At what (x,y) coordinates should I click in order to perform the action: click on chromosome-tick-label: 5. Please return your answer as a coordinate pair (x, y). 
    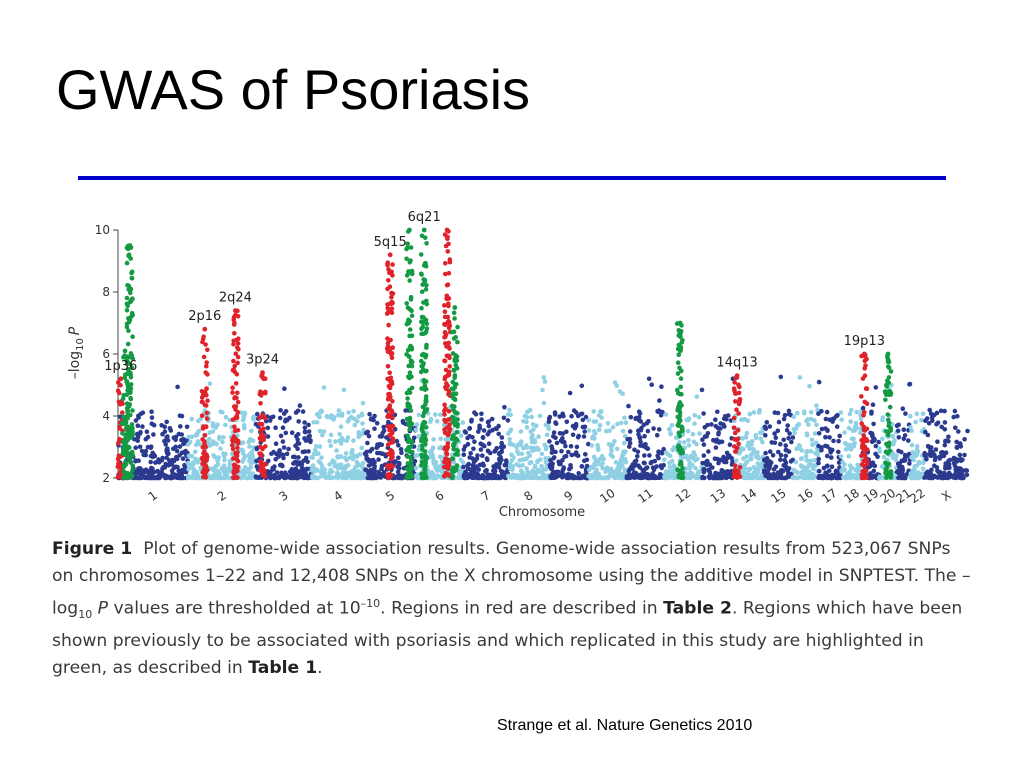
    Looking at the image, I should click on (390, 496).